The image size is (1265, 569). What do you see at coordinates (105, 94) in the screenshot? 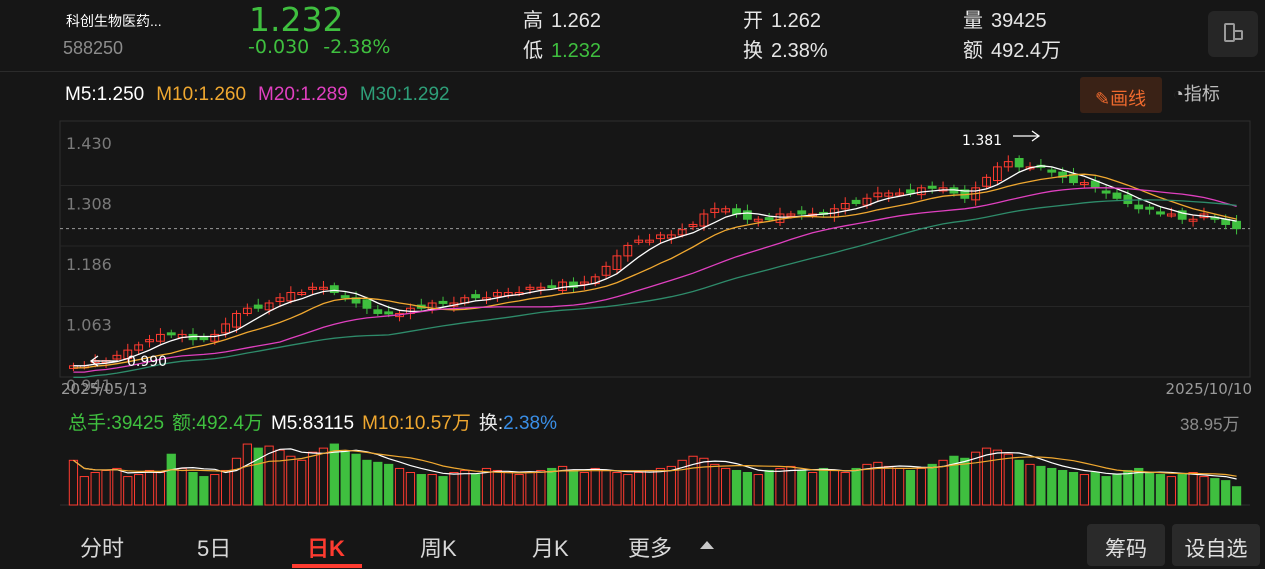
I see `ma5-label: M5:1.250` at bounding box center [105, 94].